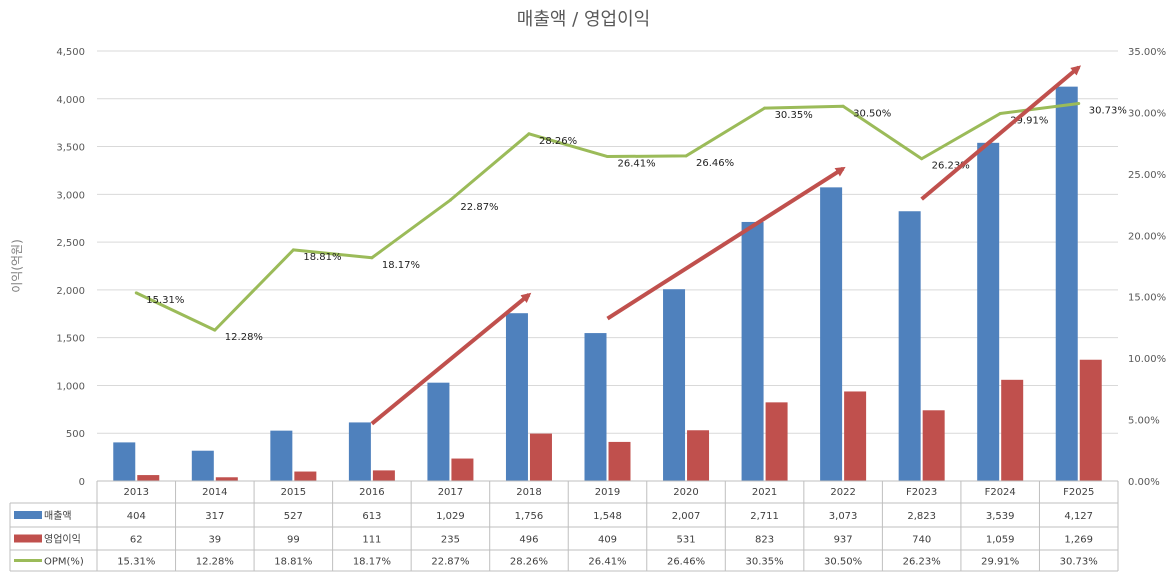  What do you see at coordinates (765, 562) in the screenshot?
I see `table-cell: 30.35%` at bounding box center [765, 562].